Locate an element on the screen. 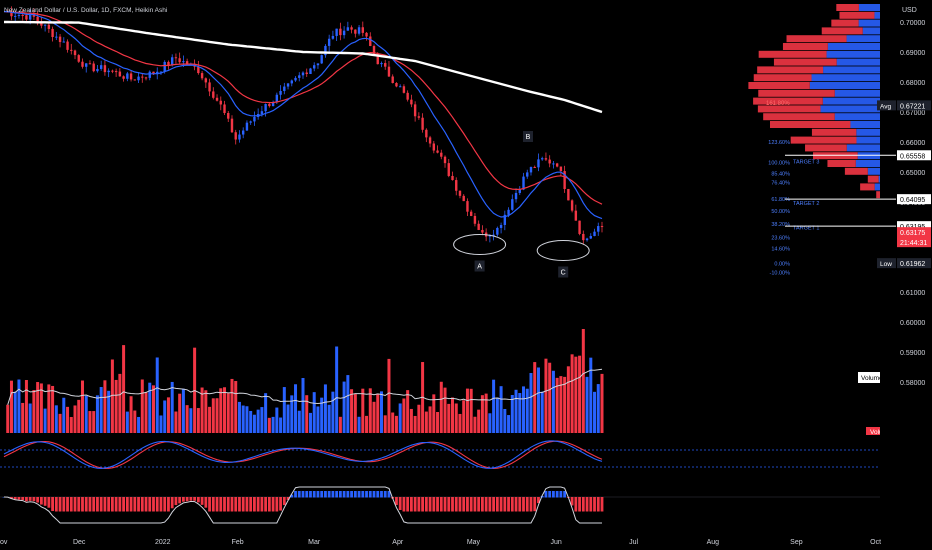 The image size is (932, 550). ma-long-line is located at coordinates (303, 67).